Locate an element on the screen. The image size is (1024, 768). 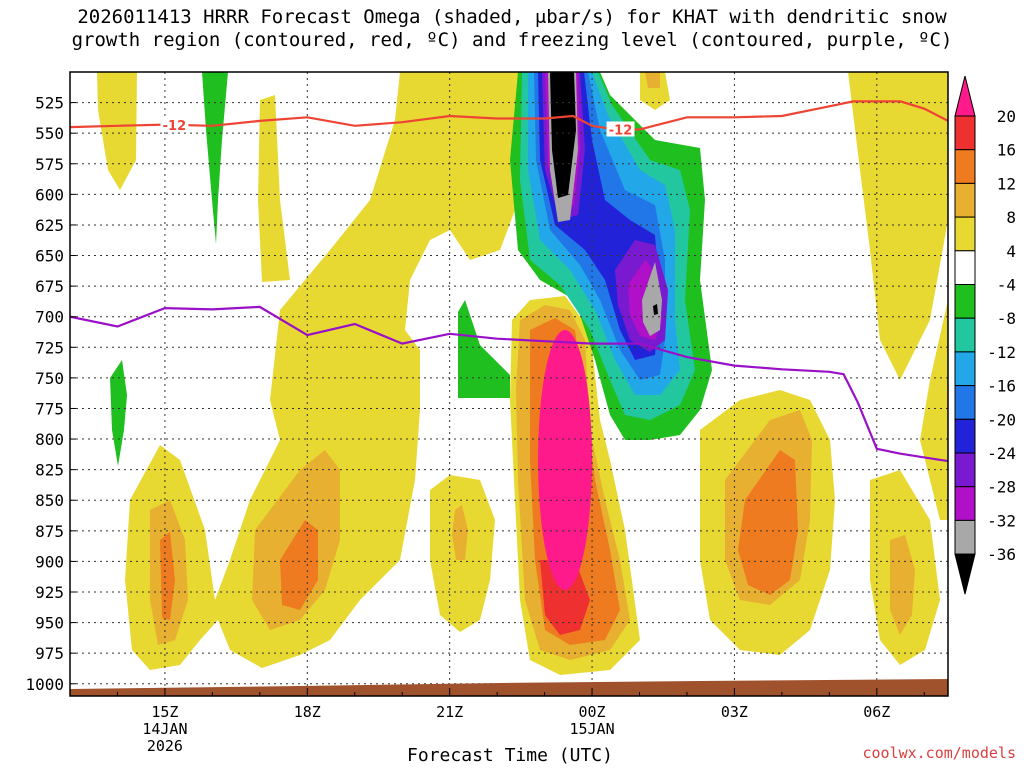
x-tick-label: 03Z is located at coordinates (734, 712).